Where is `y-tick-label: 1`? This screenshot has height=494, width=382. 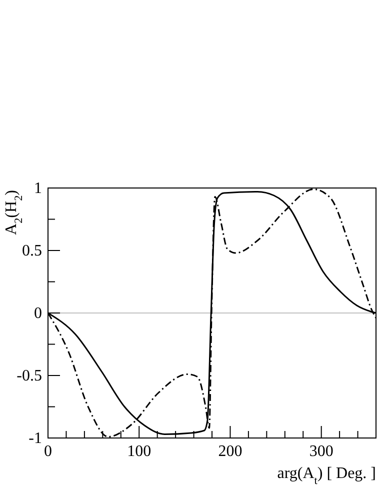
y-tick-label: 1 is located at coordinates (38, 188).